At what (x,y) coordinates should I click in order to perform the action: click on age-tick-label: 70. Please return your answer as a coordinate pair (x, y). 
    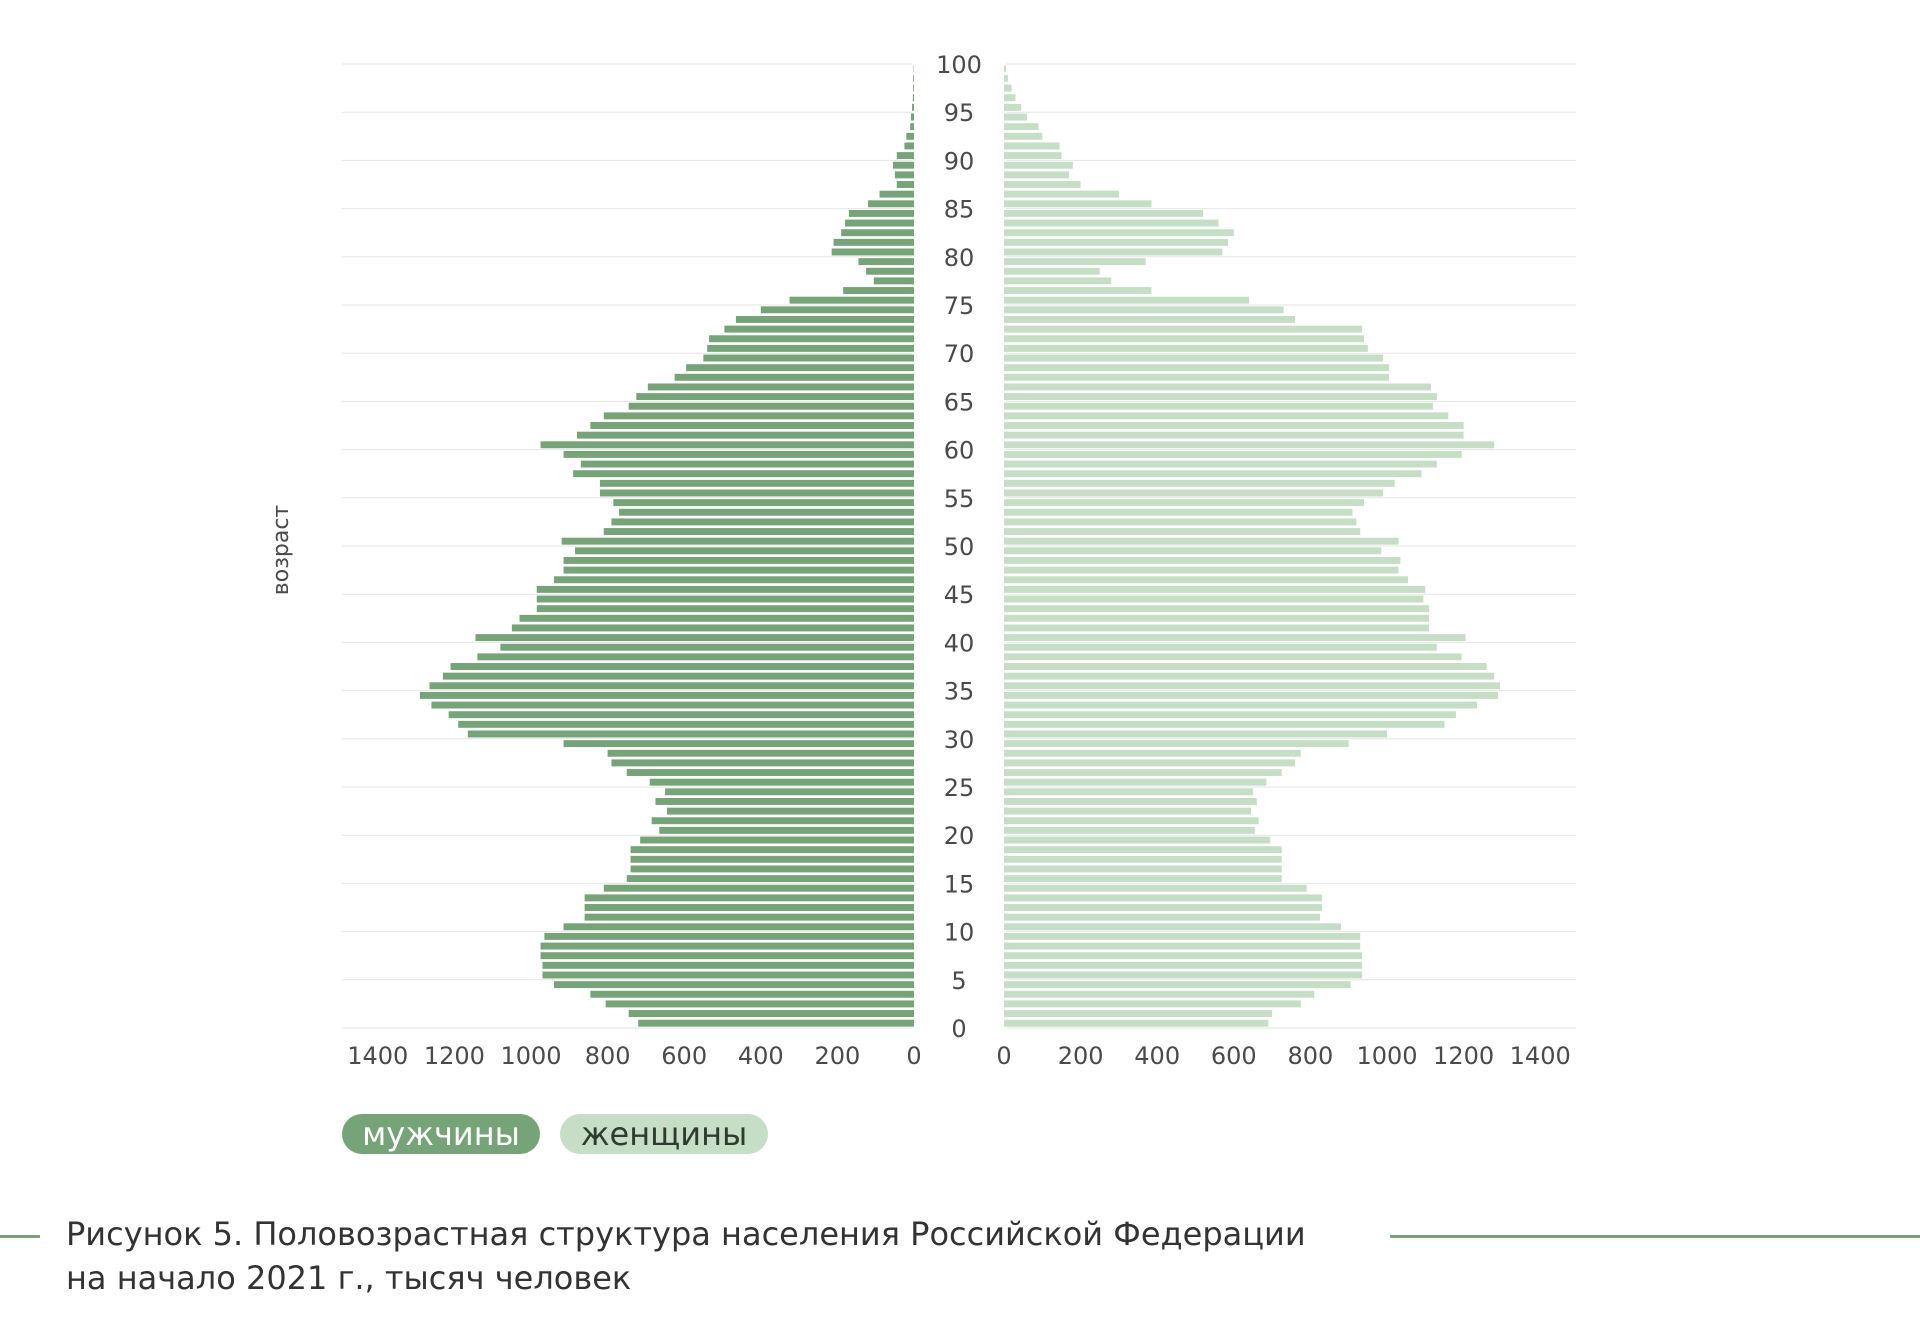
    Looking at the image, I should click on (959, 354).